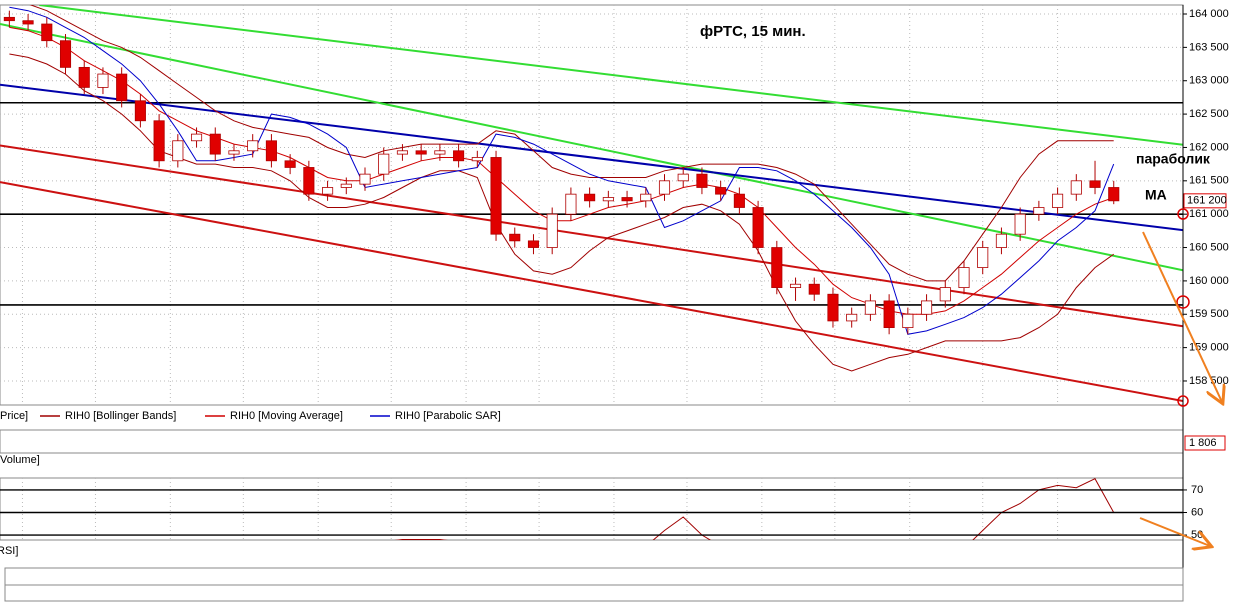 This screenshot has width=1235, height=606. I want to click on y-tick-label: 162 000, so click(1209, 147).